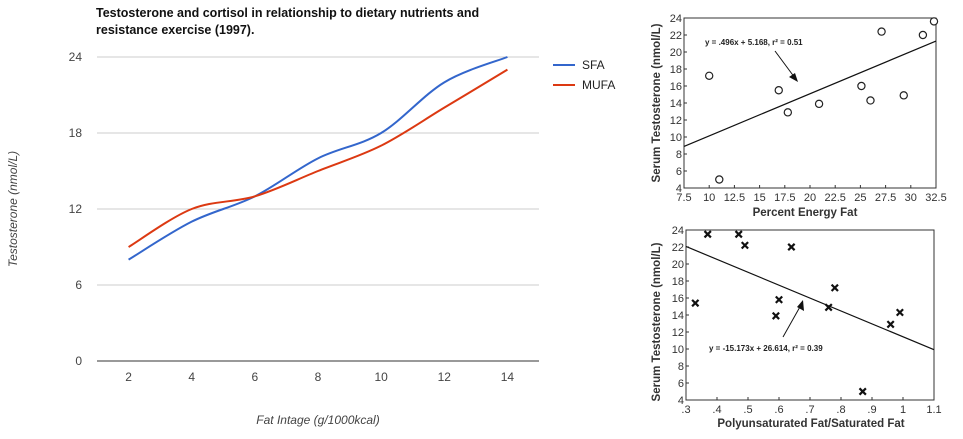 The width and height of the screenshot is (963, 439). Describe the element at coordinates (784, 198) in the screenshot. I see `x-tick-label: 17.5` at that location.